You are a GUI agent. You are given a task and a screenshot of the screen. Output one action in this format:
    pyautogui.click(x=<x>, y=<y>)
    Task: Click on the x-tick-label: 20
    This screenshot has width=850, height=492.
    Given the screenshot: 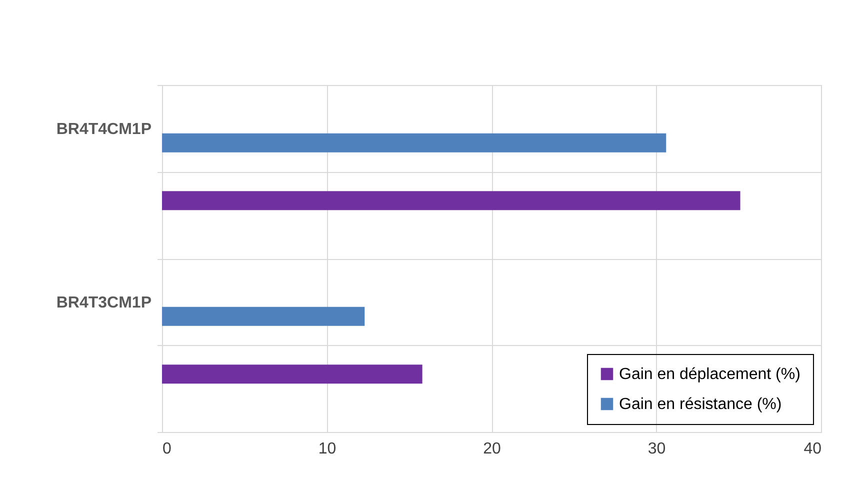 What is the action you would take?
    pyautogui.click(x=492, y=449)
    